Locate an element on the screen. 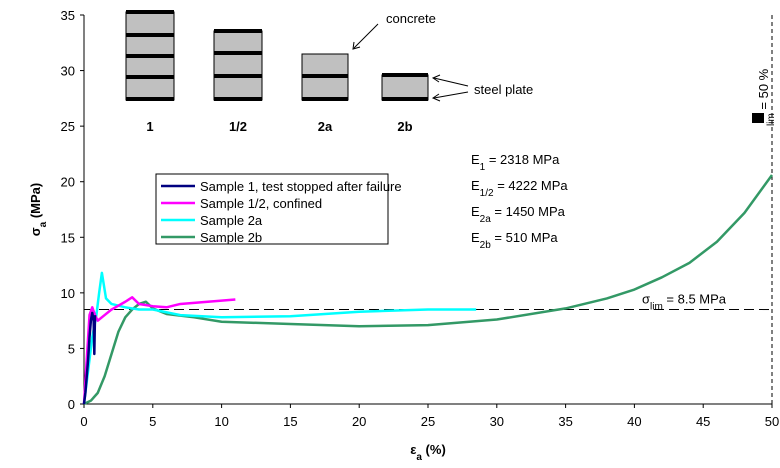 Image resolution: width=780 pixels, height=468 pixels. modulus-annotation: E2a = 1450 MPa is located at coordinates (518, 214).